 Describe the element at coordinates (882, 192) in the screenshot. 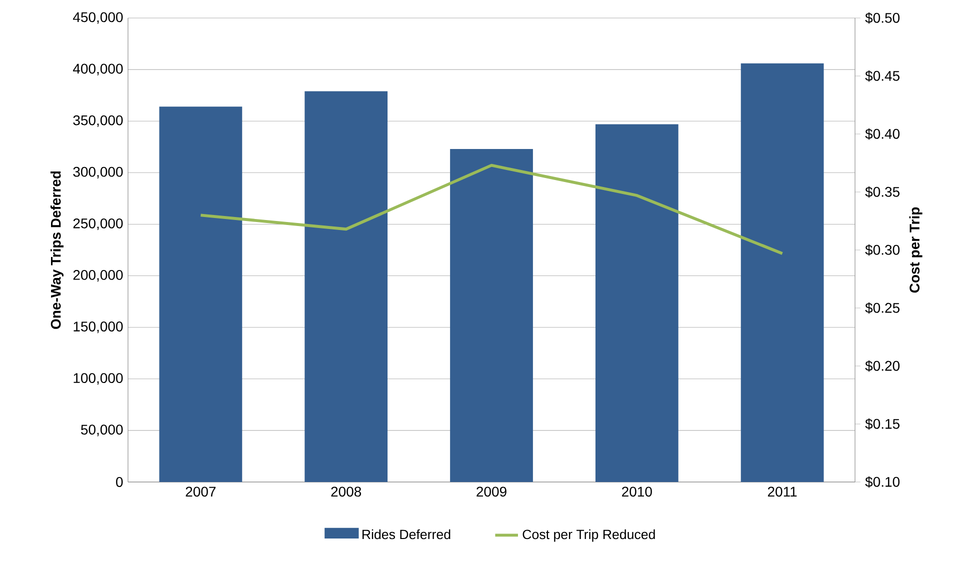

I see `y2-tick-label: $0.35` at that location.